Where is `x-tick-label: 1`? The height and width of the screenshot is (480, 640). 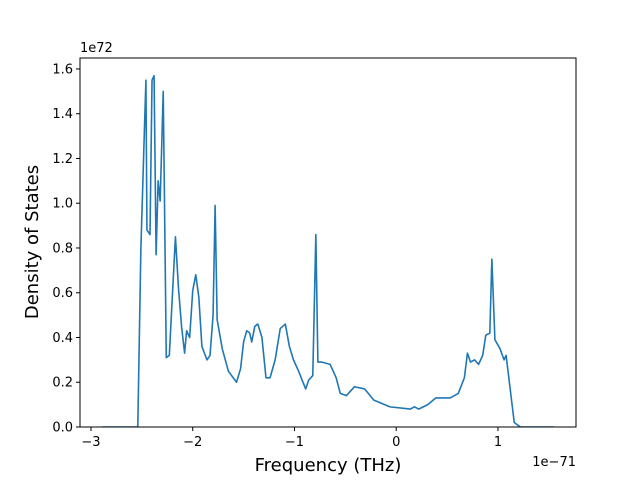 x-tick-label: 1 is located at coordinates (498, 442).